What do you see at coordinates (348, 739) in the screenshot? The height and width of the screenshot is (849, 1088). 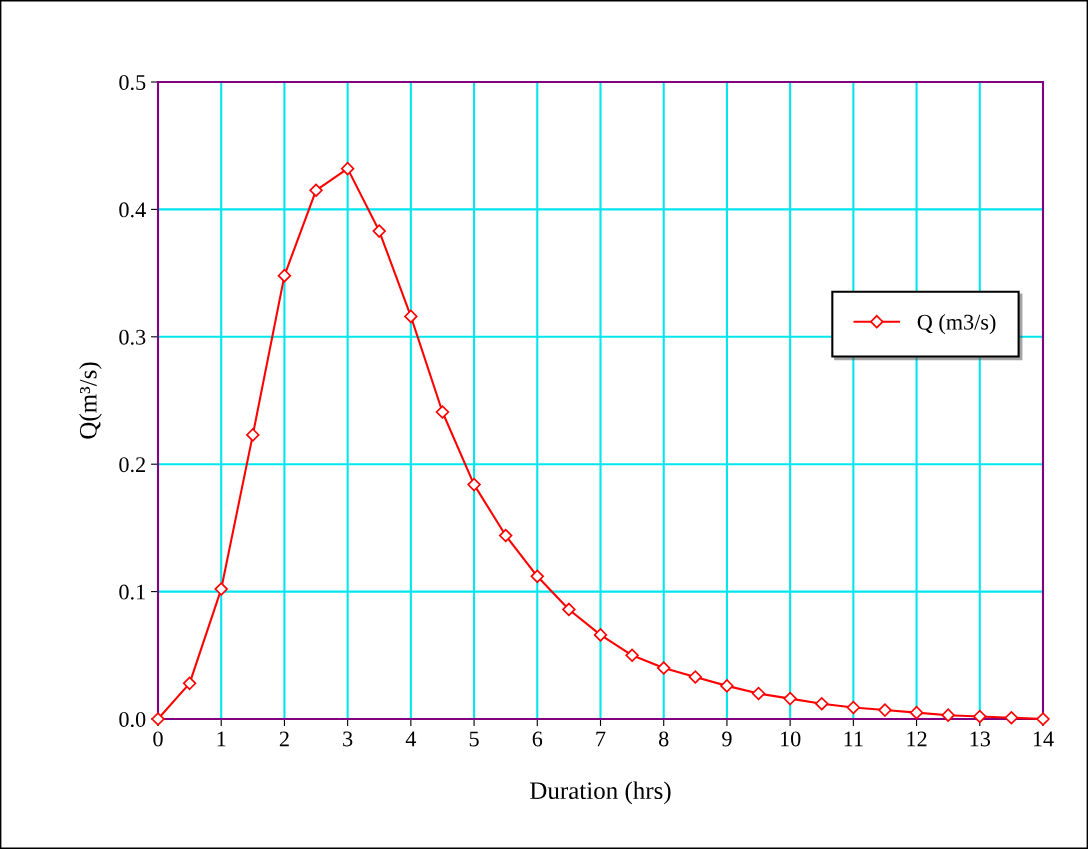 I see `x-tick-label: 3` at bounding box center [348, 739].